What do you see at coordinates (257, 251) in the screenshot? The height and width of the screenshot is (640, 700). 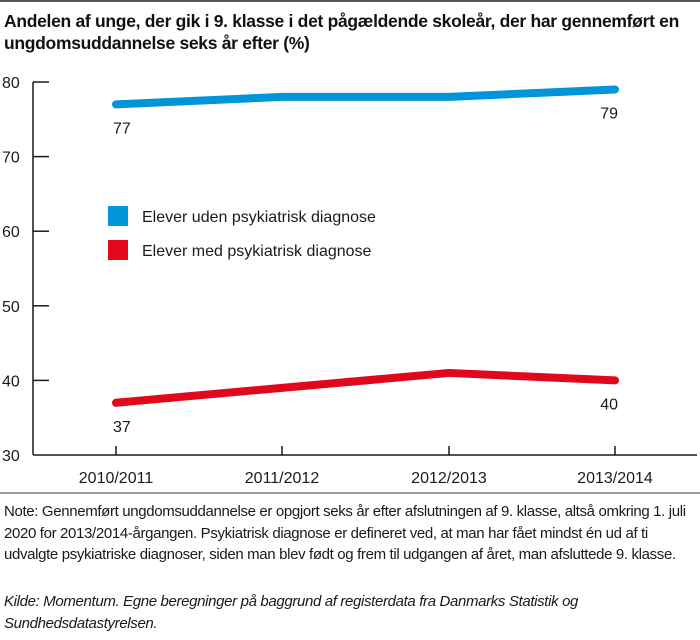 I see `legend-label: Elever med psykiatrisk diagnose` at bounding box center [257, 251].